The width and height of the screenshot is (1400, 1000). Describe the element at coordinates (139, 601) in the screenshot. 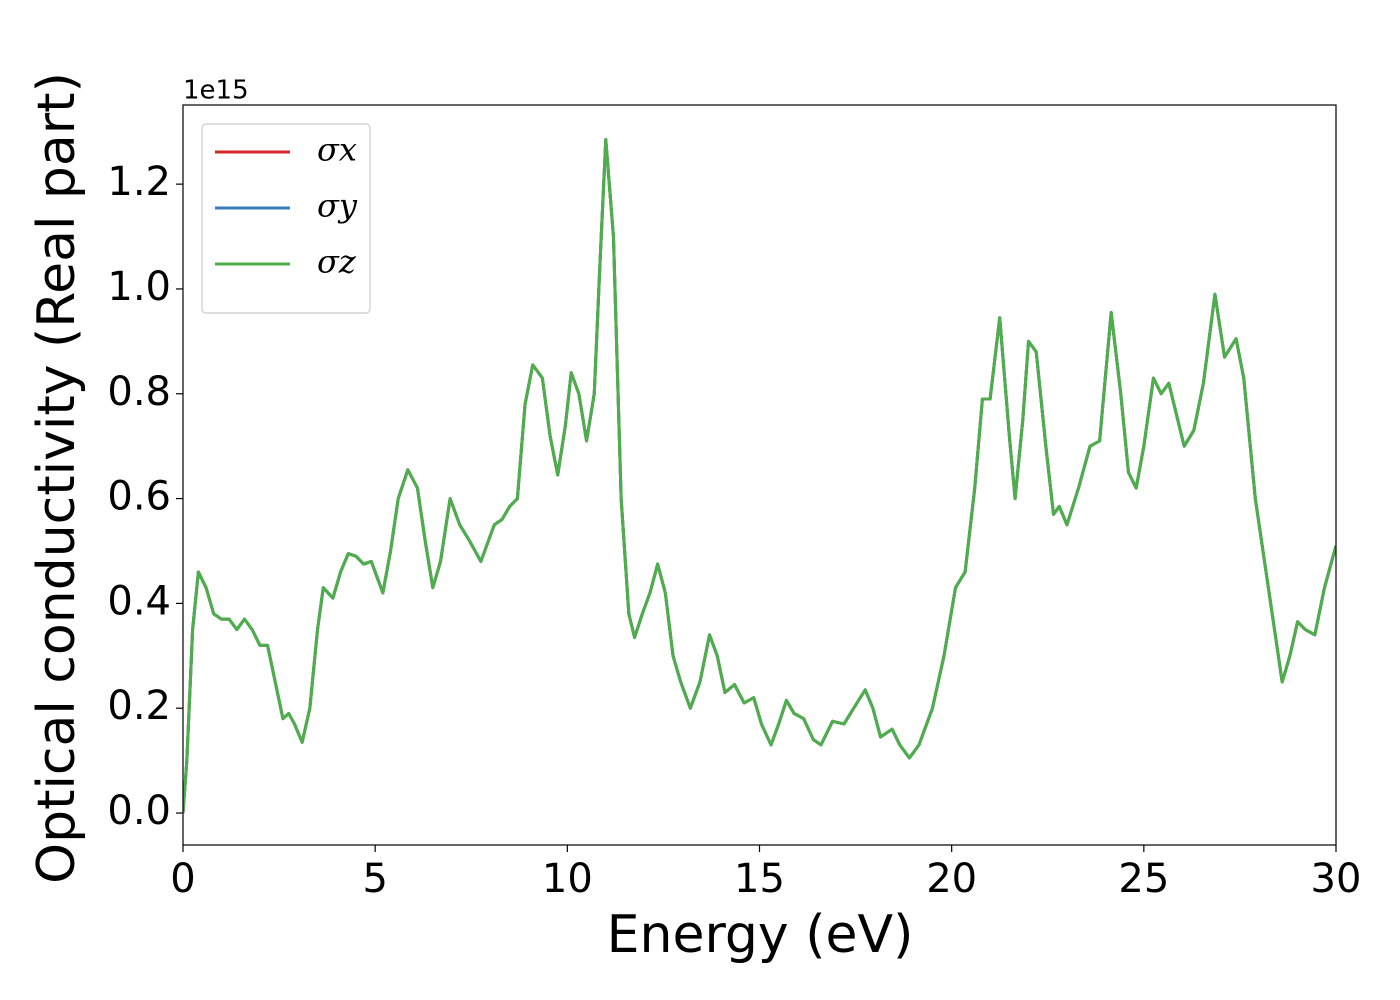

I see `y-tick-label: 0.4` at that location.